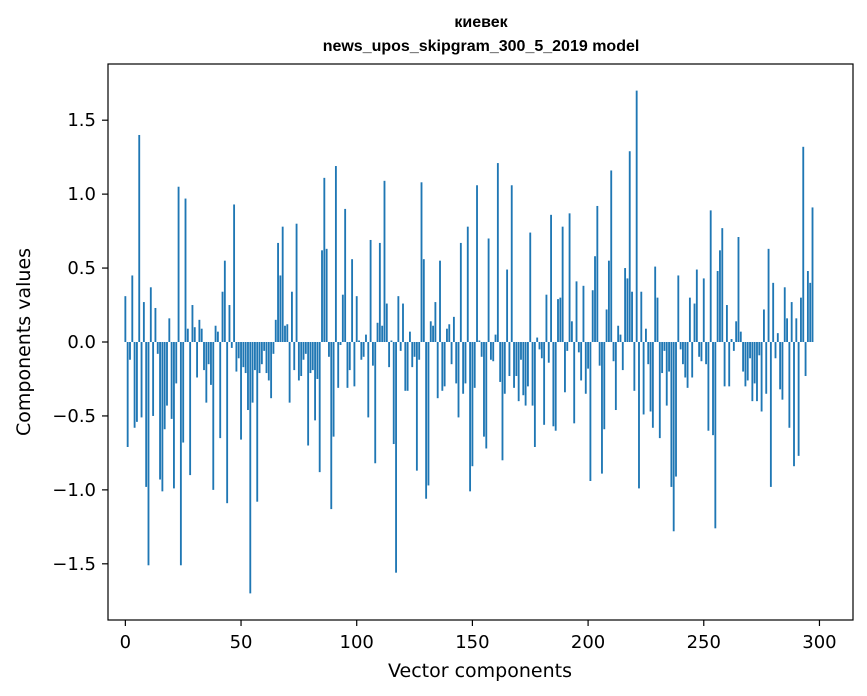  I want to click on x-axis-label: Vector components, so click(480, 671).